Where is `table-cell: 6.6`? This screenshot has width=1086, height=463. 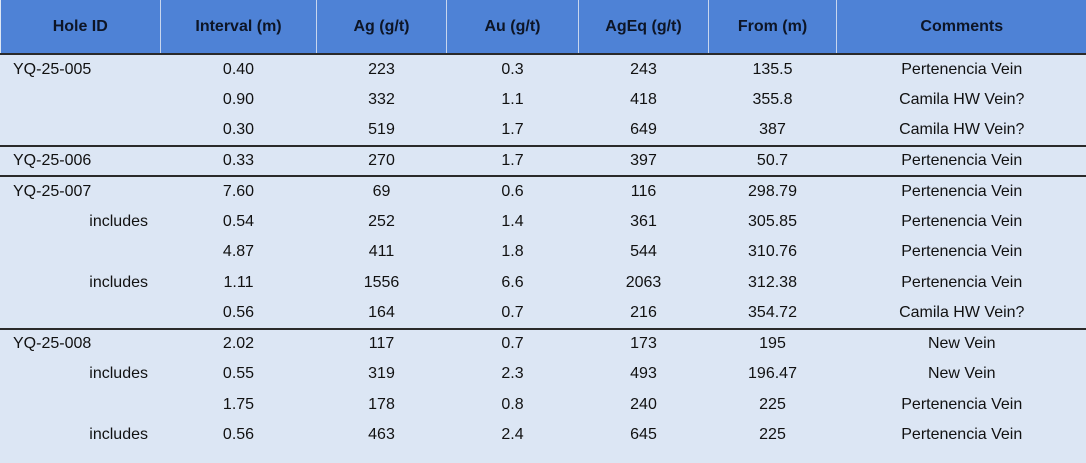
table-cell: 6.6 is located at coordinates (512, 282).